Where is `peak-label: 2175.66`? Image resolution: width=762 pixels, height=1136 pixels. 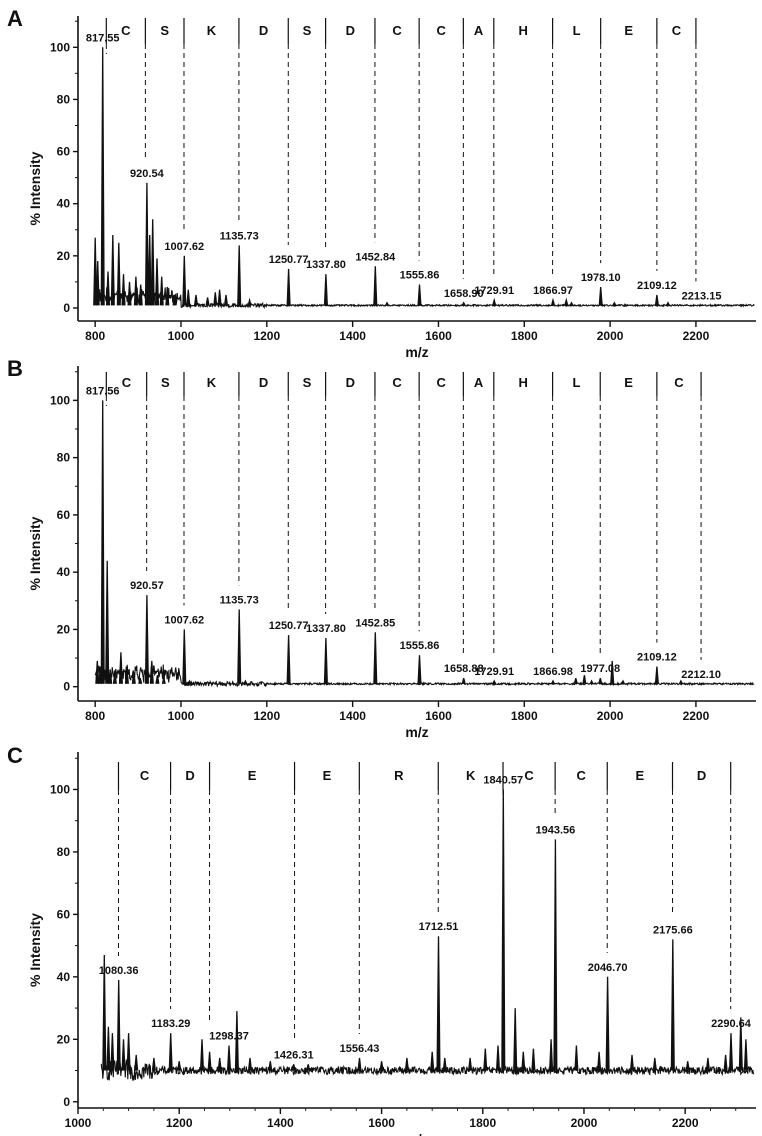 peak-label: 2175.66 is located at coordinates (673, 930).